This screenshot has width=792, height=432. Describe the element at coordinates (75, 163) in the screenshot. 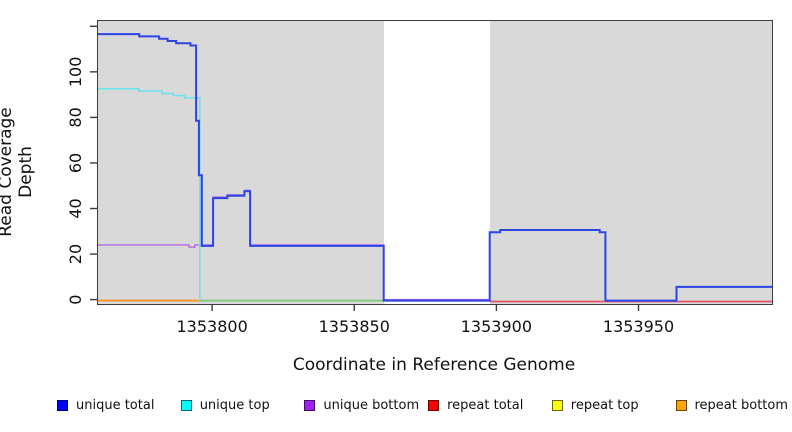

I see `y-tick-label: 60` at that location.